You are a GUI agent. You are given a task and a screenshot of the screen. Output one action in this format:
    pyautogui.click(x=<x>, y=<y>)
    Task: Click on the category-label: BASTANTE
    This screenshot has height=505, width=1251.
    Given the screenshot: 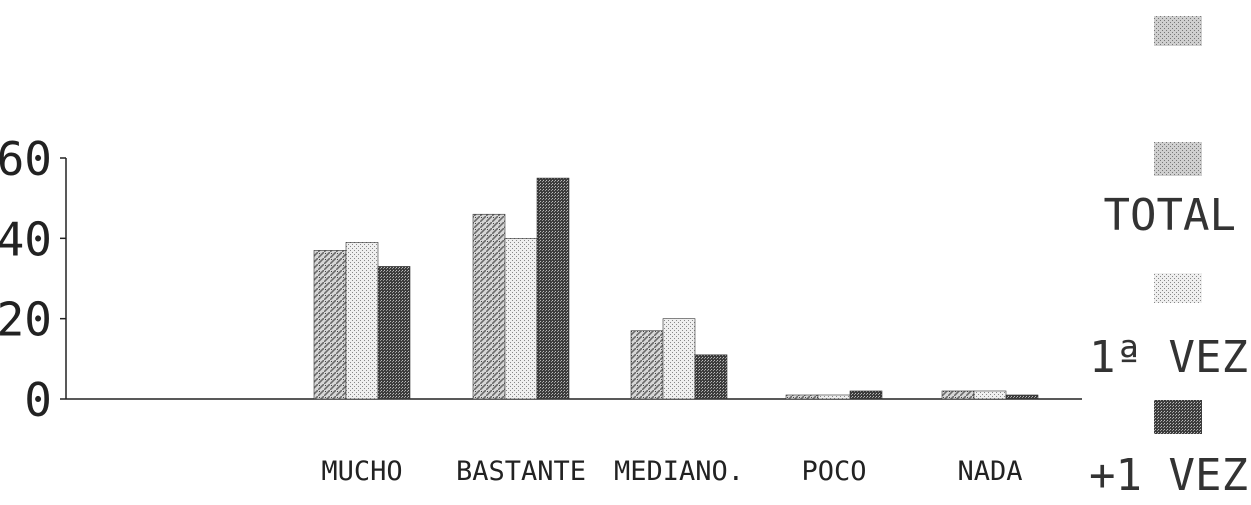 What is the action you would take?
    pyautogui.click(x=521, y=471)
    